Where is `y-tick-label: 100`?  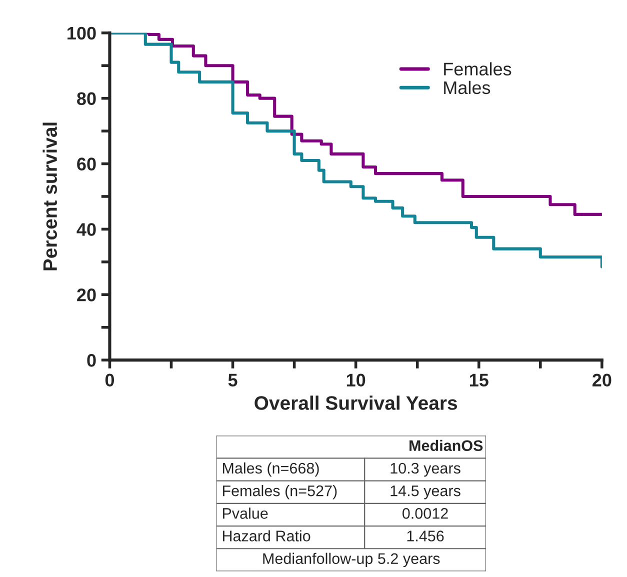 y-tick-label: 100 is located at coordinates (82, 33).